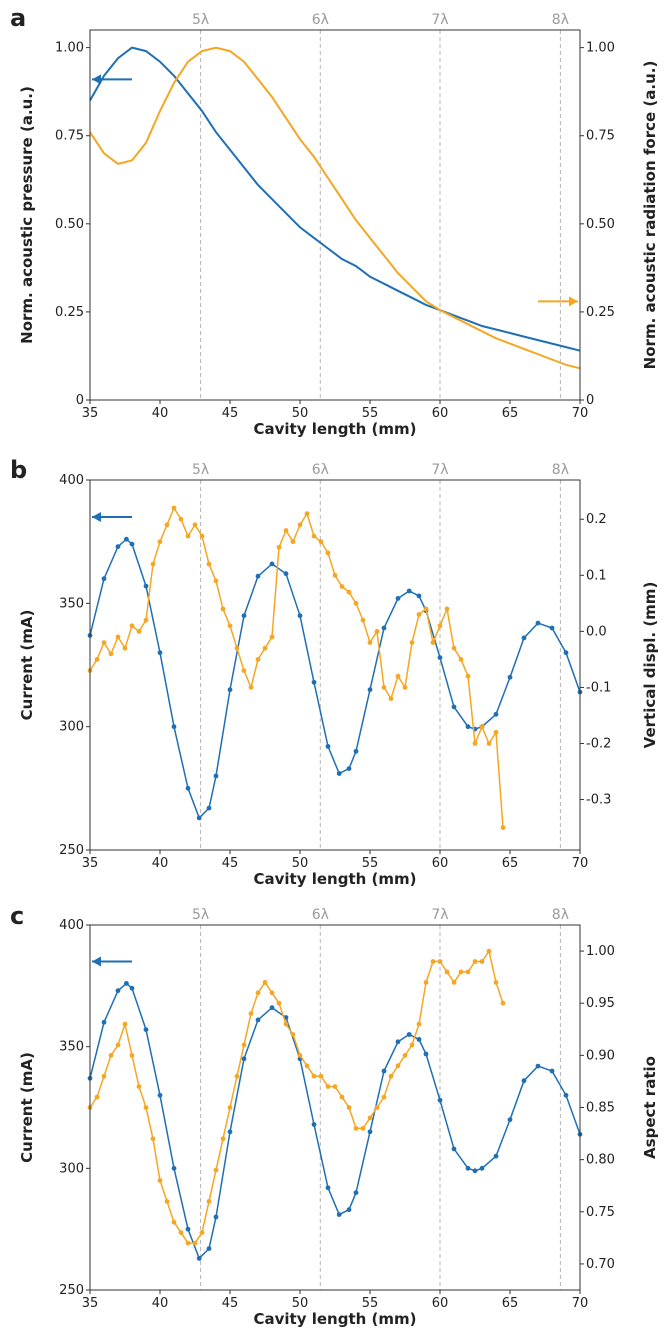 This screenshot has width=667, height=1343. Describe the element at coordinates (600, 224) in the screenshot. I see `y-right-tick-label: 0.50` at that location.